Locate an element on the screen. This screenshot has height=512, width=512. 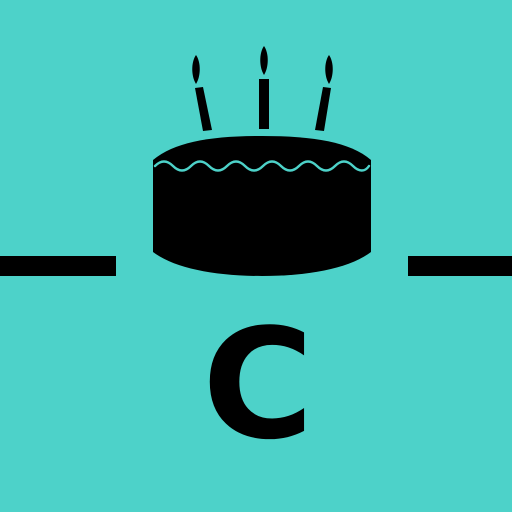
icing-wave is located at coordinates (262, 166).